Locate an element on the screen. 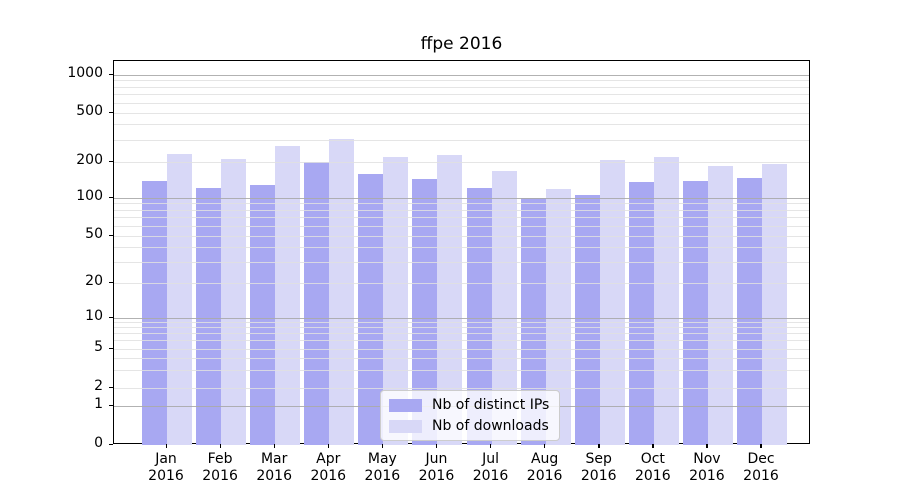 The height and width of the screenshot is (500, 900). y-tick-label-50: 50 is located at coordinates (94, 234).